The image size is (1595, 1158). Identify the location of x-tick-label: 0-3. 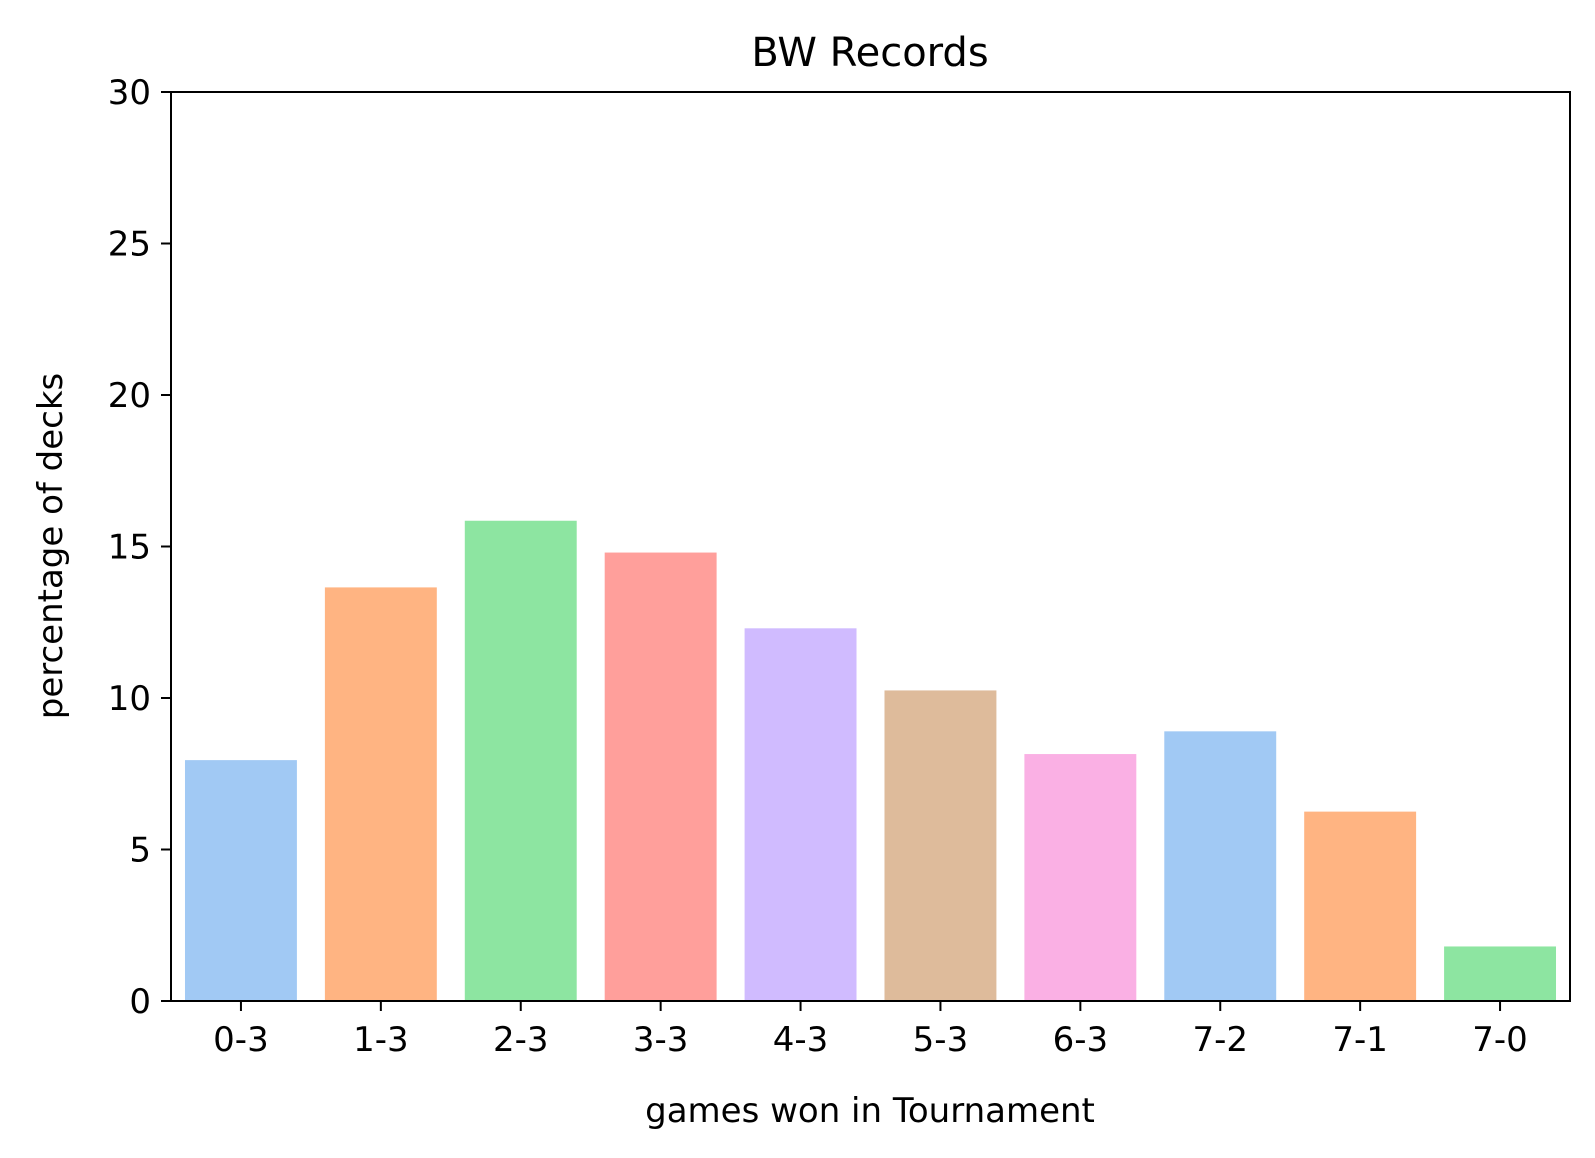
(241, 1040).